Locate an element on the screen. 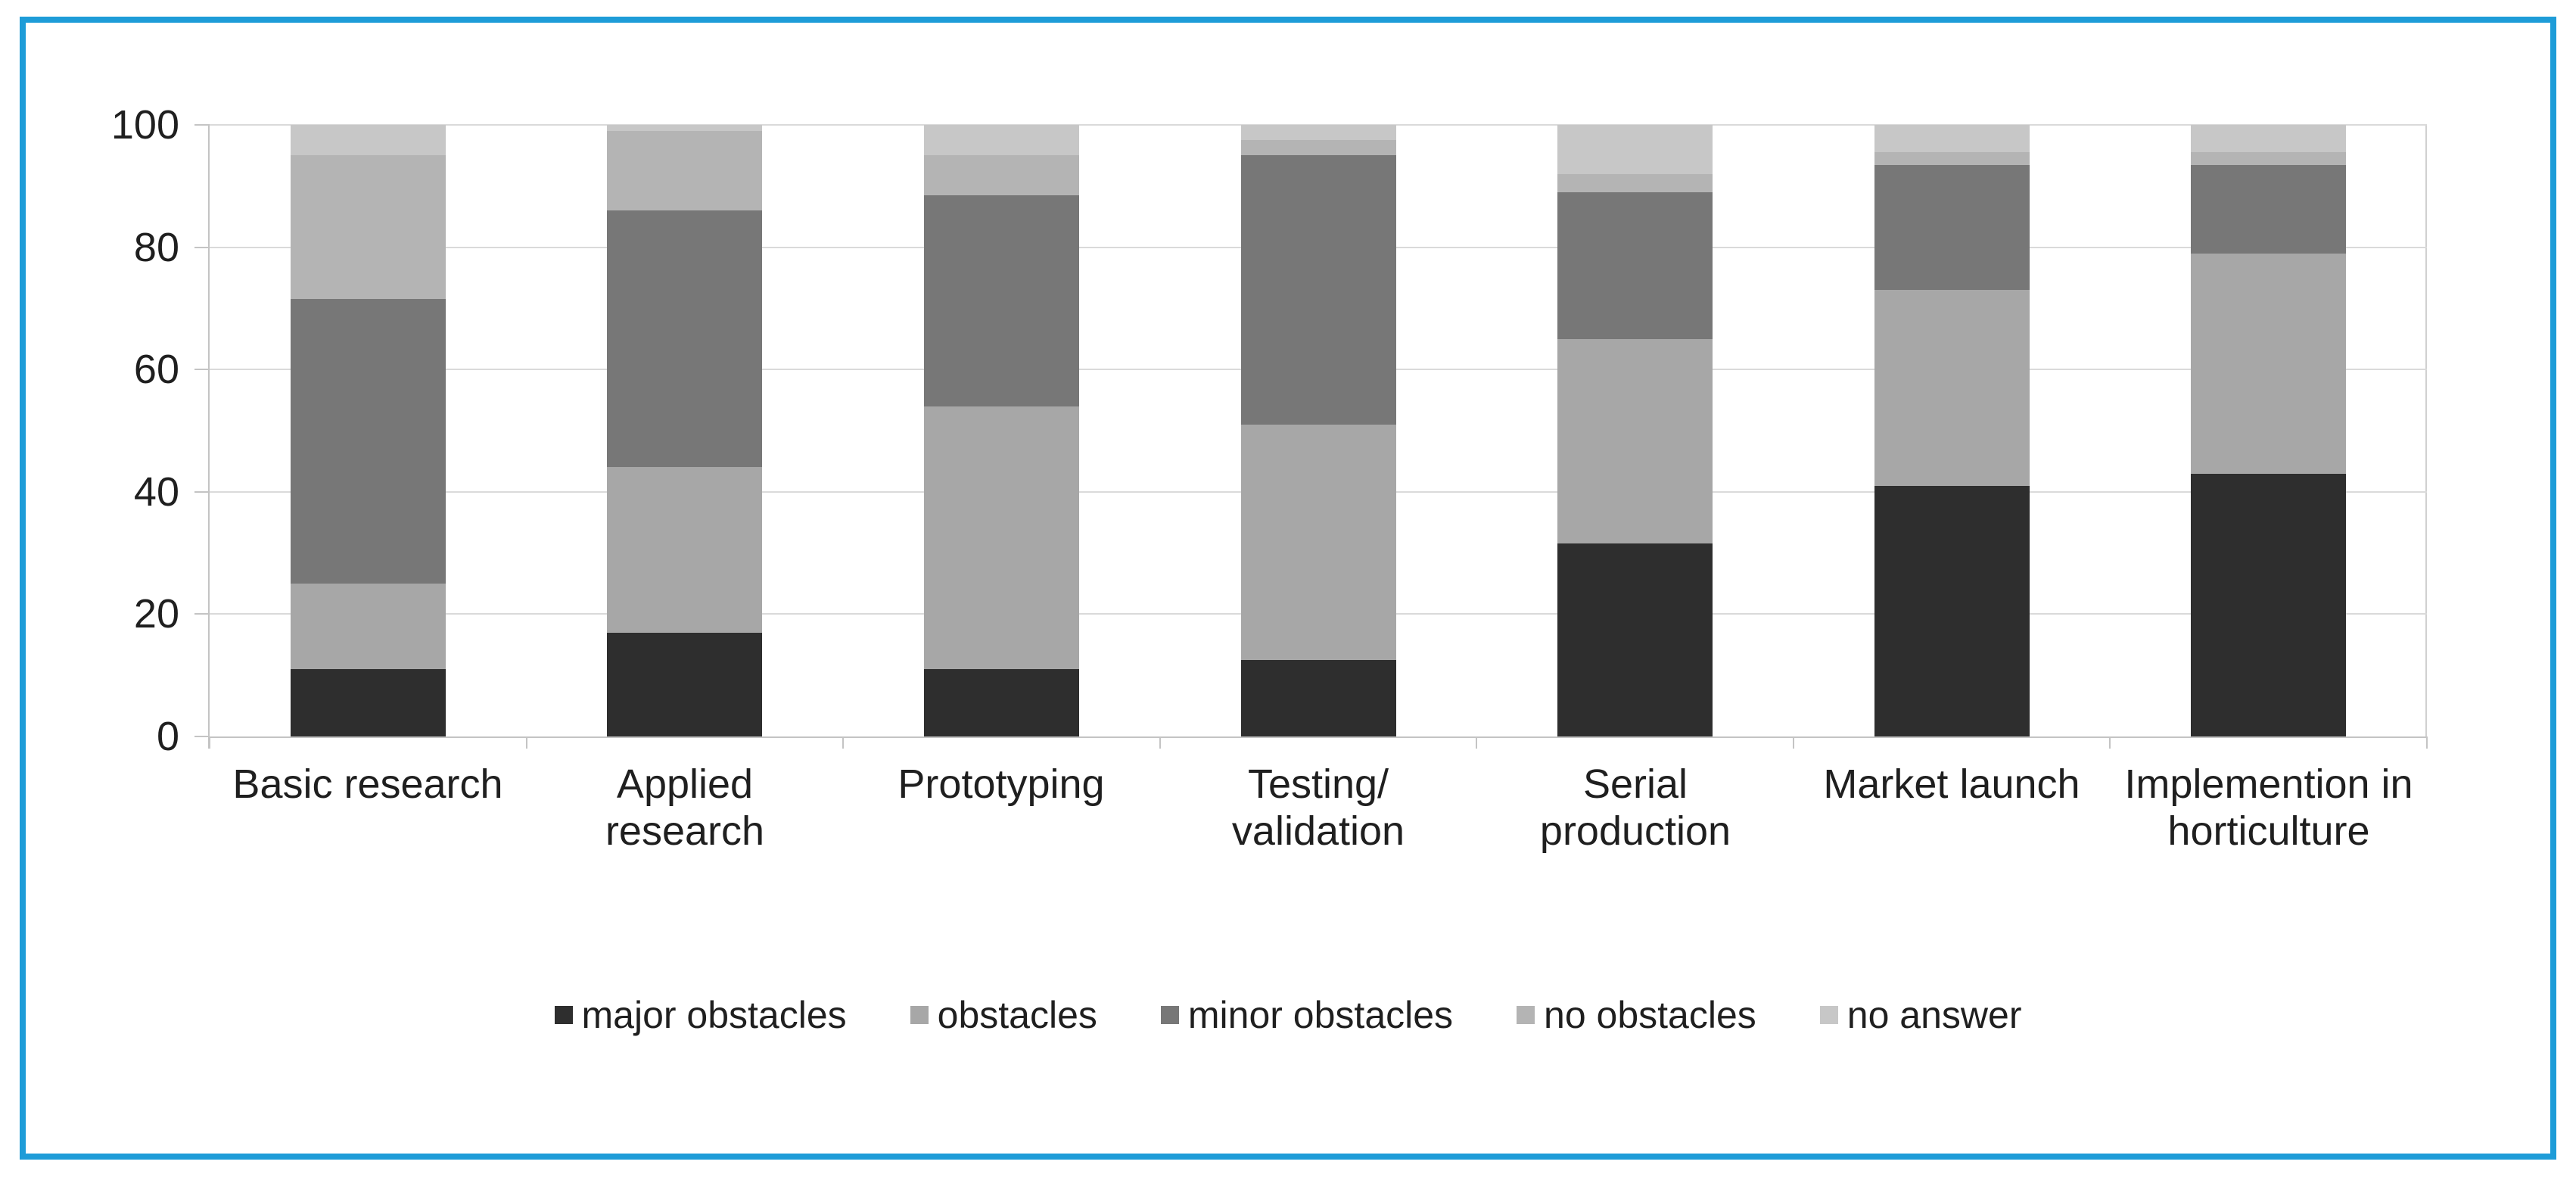 The height and width of the screenshot is (1177, 2576). legend-label: obstacles is located at coordinates (1017, 1015).